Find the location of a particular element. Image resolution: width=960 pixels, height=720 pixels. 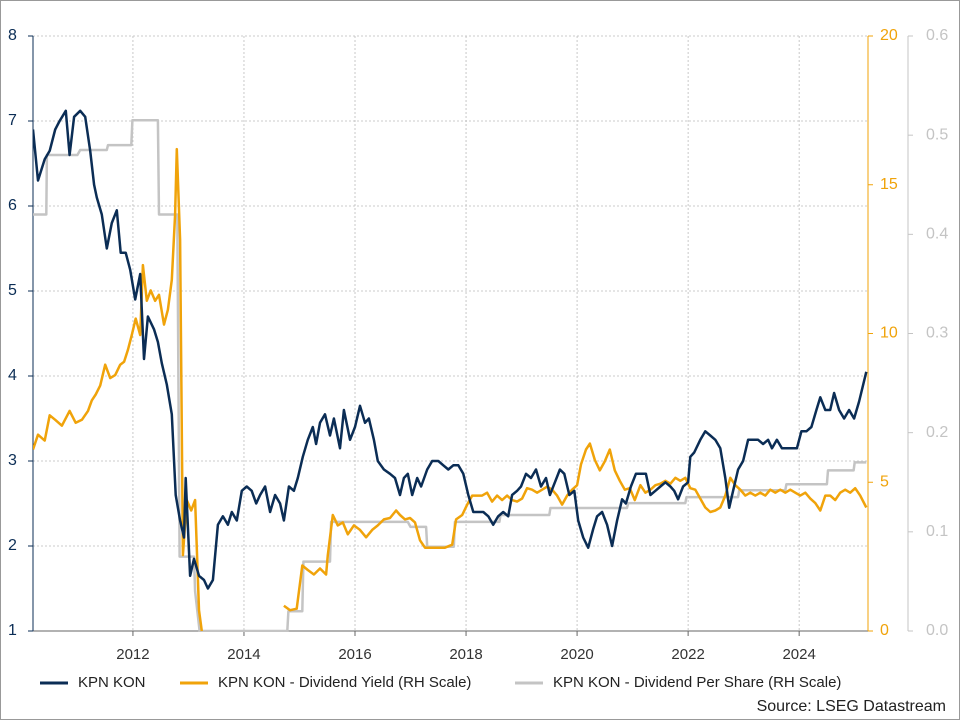

y3-tick-label: 0.2 is located at coordinates (937, 432).